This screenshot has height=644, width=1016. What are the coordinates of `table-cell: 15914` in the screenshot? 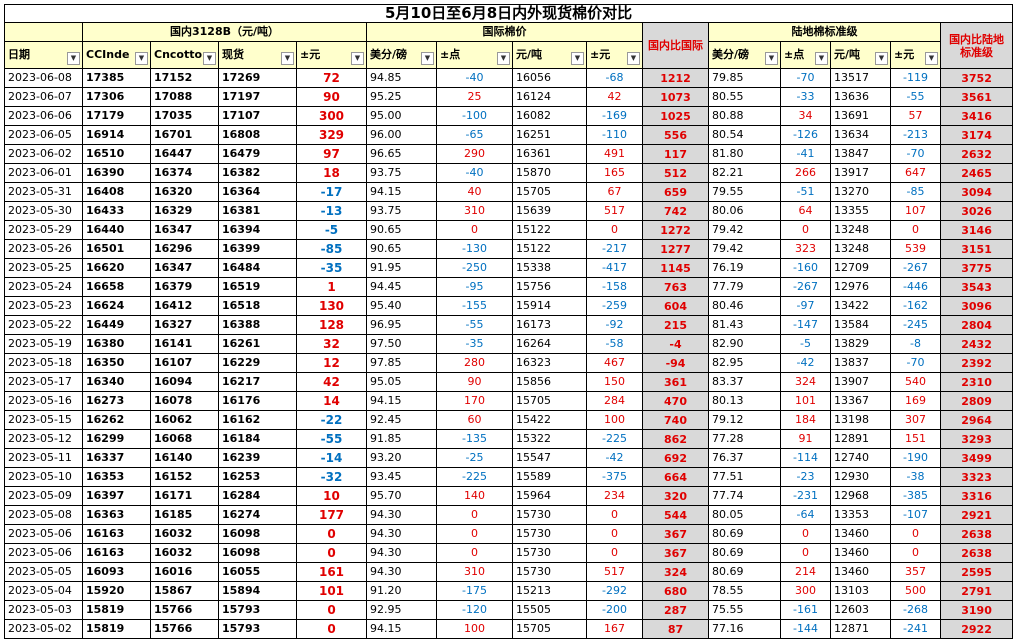 It's located at (549, 306).